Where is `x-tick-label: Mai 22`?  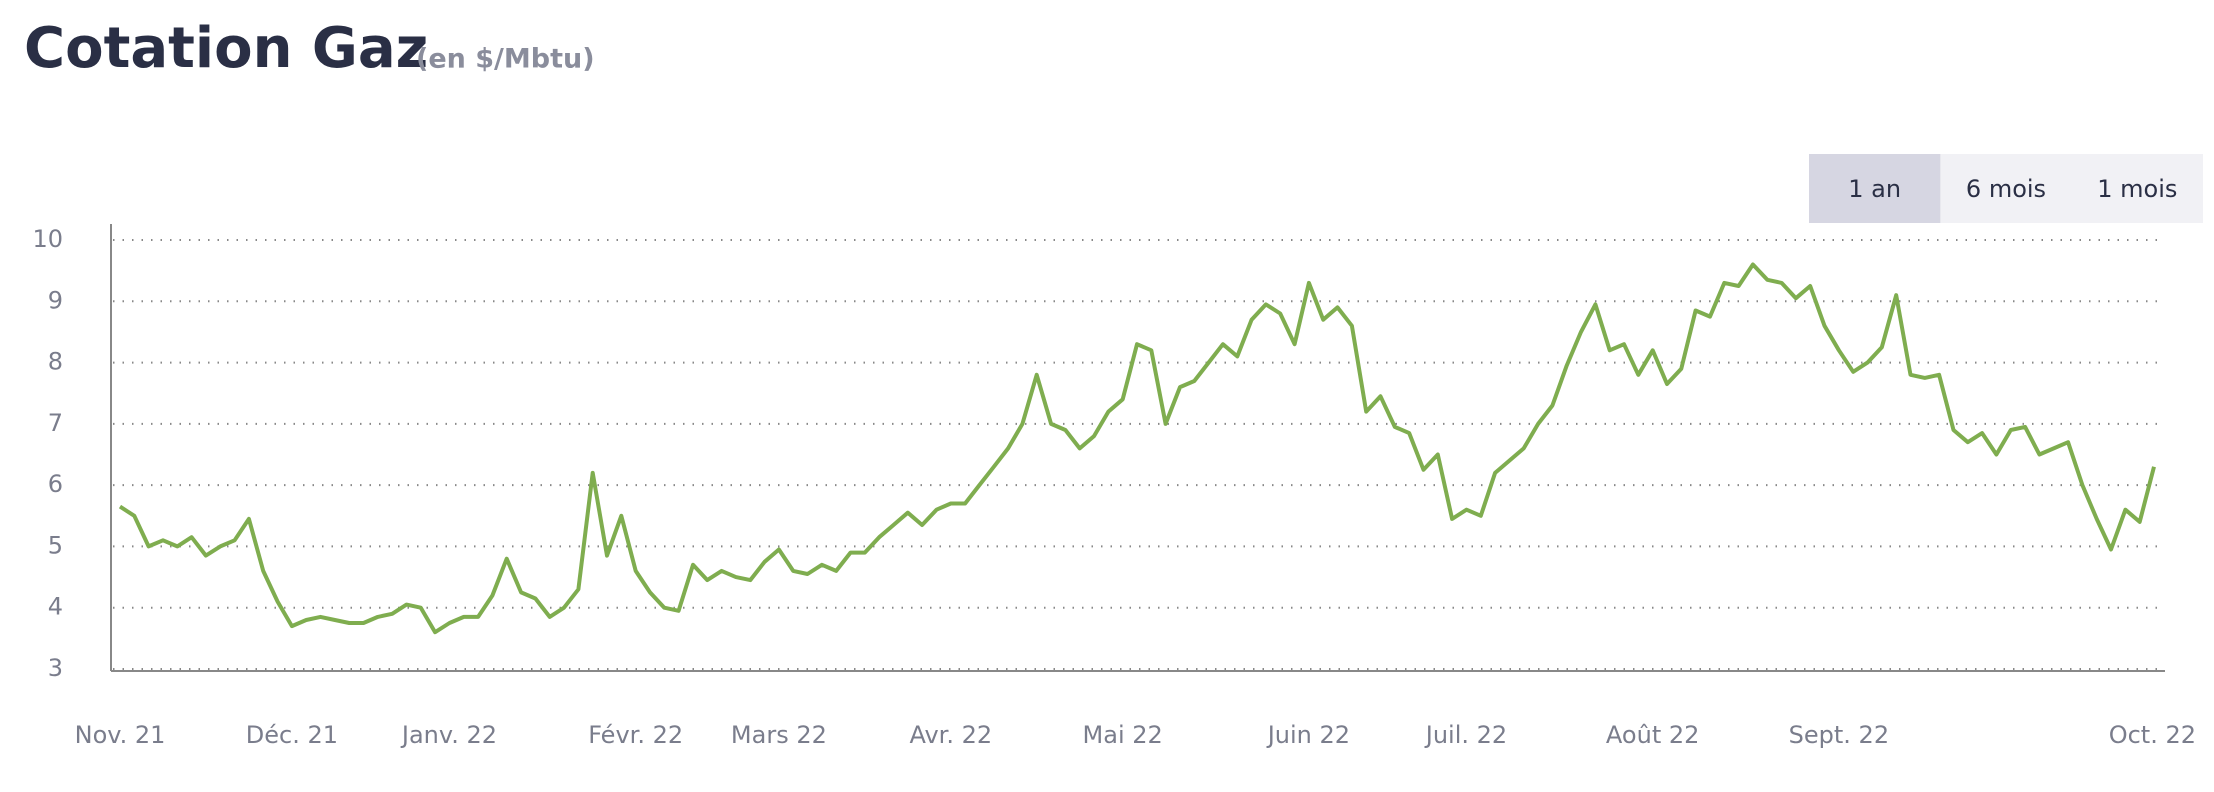
x-tick-label: Mai 22 is located at coordinates (1123, 735).